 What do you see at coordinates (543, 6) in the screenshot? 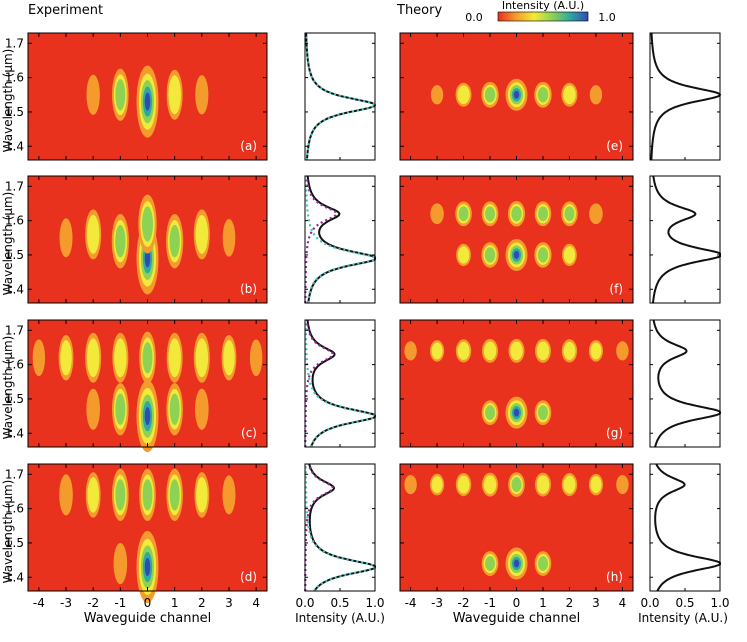
I see `colorbar-label: Intensity (A.U.)` at bounding box center [543, 6].